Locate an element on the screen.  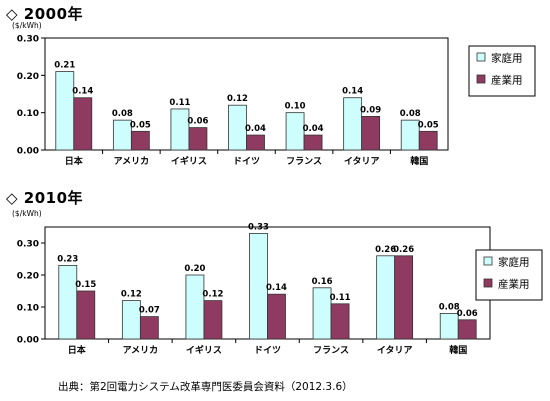
c2-data-label-industrial-6: 0.06 is located at coordinates (467, 314).